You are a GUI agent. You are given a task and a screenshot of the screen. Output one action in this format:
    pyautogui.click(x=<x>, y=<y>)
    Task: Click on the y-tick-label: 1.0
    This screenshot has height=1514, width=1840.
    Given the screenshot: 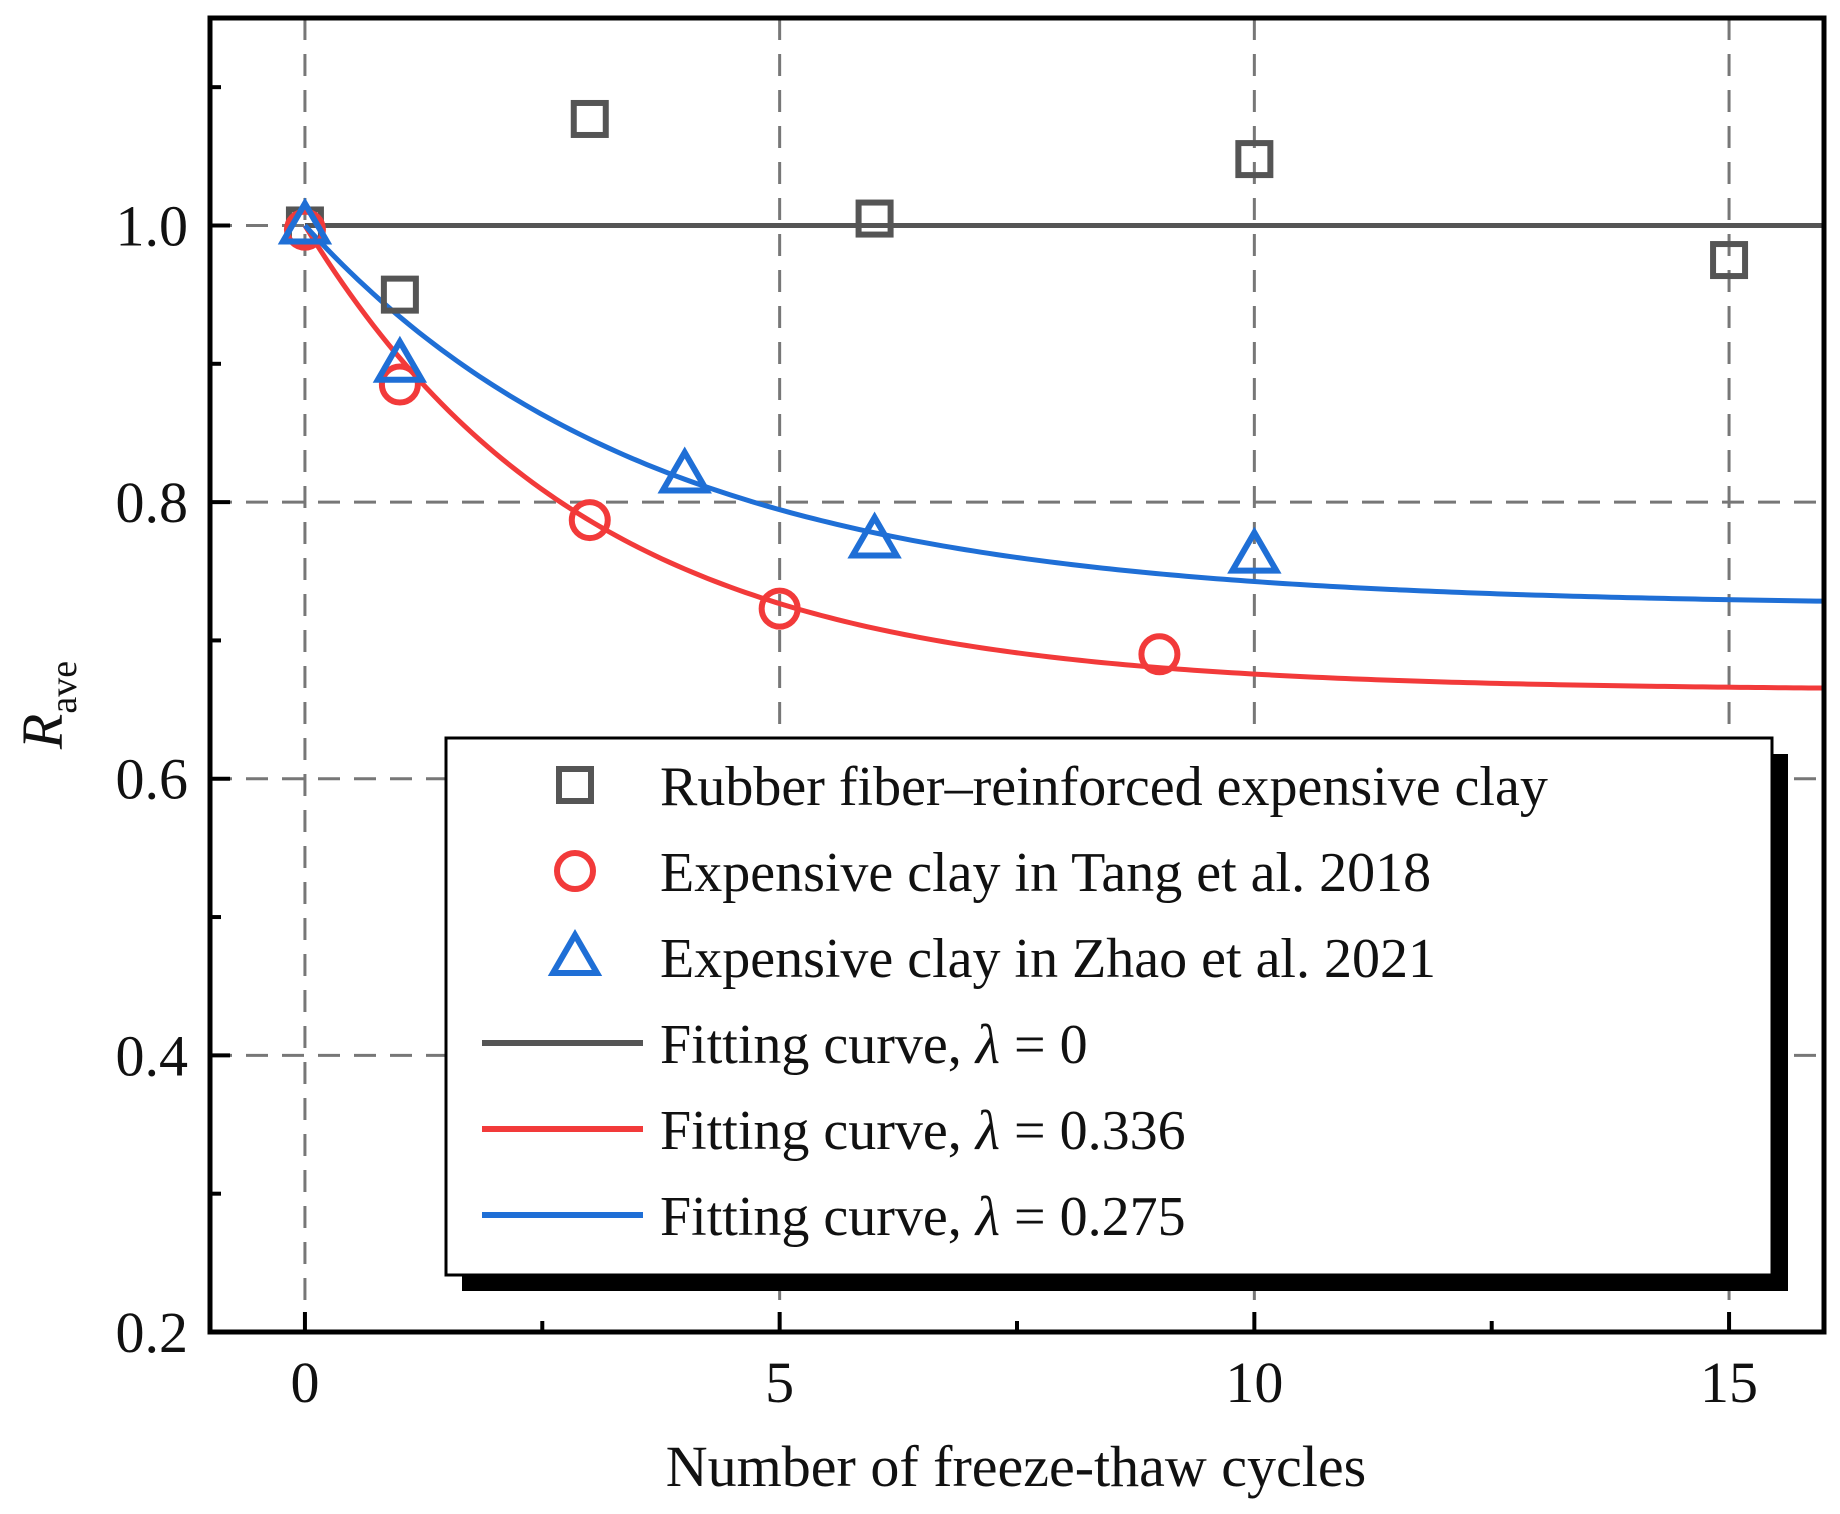 What is the action you would take?
    pyautogui.click(x=152, y=225)
    